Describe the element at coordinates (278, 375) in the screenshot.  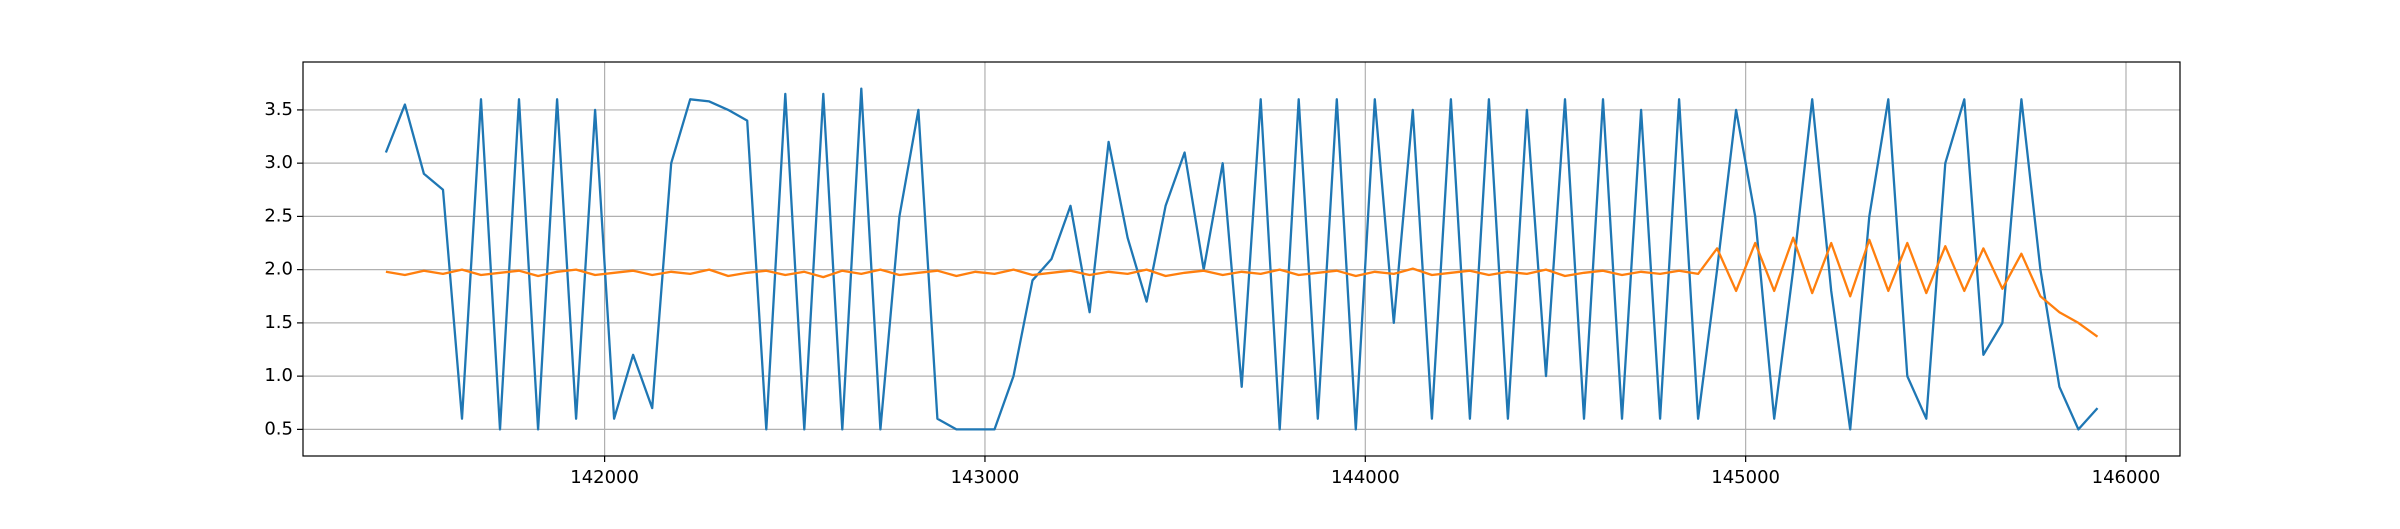
I see `y-tick-label: 1.0` at that location.